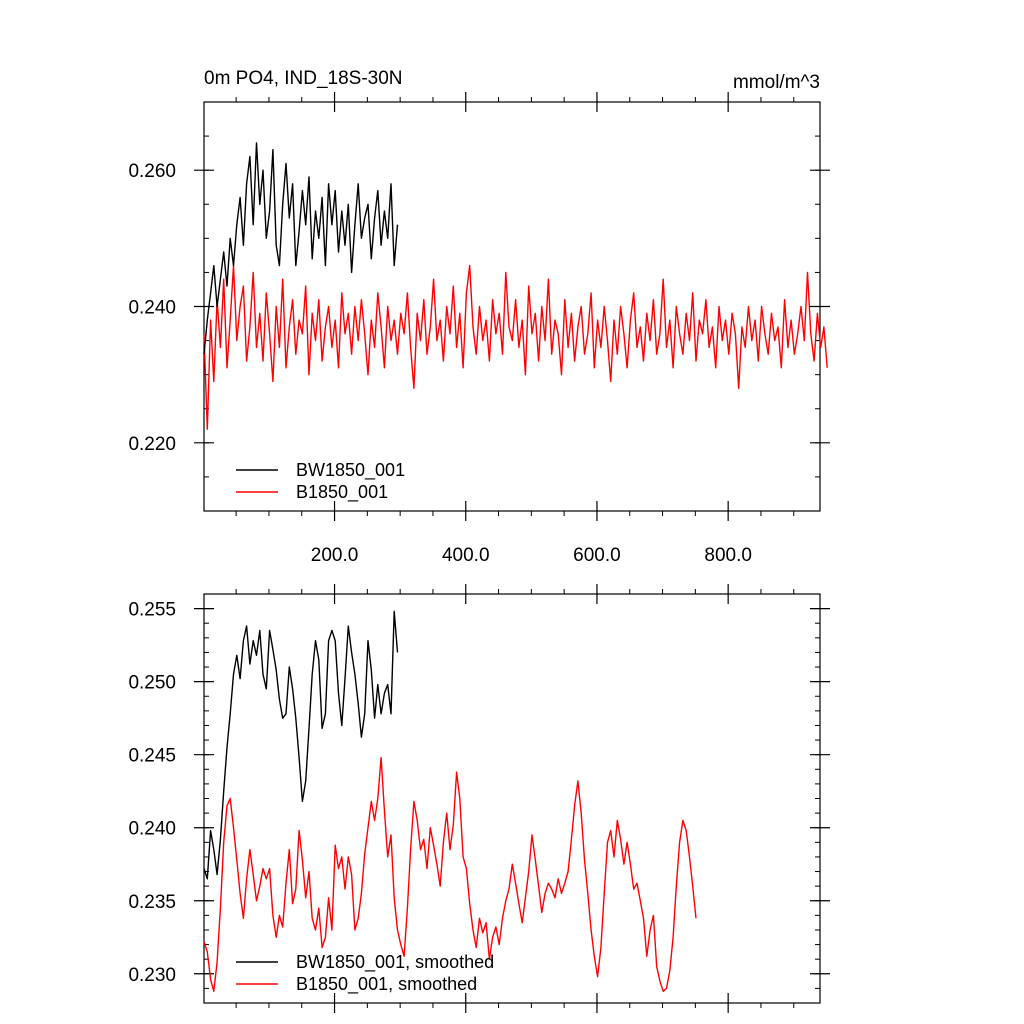 The height and width of the screenshot is (1024, 1024). What do you see at coordinates (152, 902) in the screenshot?
I see `y-tick-label: 0.235` at bounding box center [152, 902].